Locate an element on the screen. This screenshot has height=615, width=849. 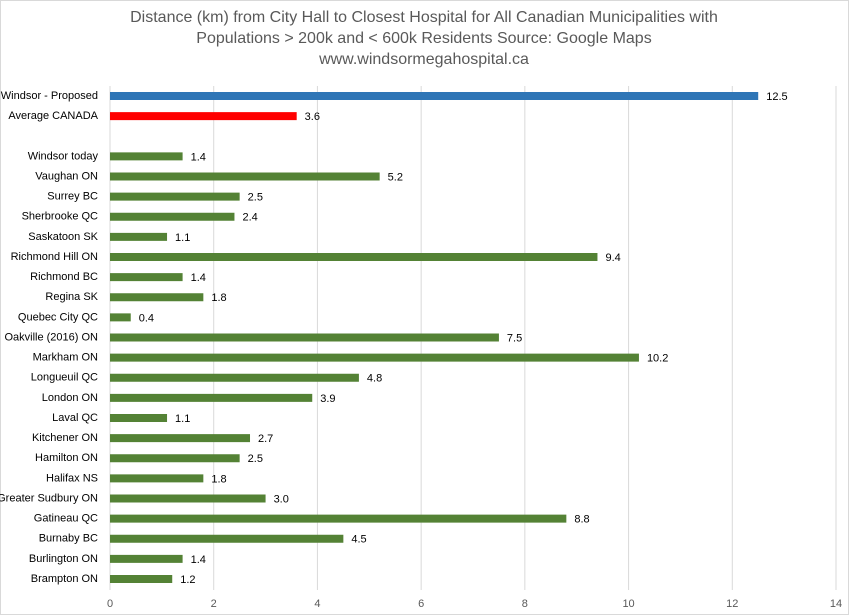
y-tick-label: Burlington ON is located at coordinates (63, 559).